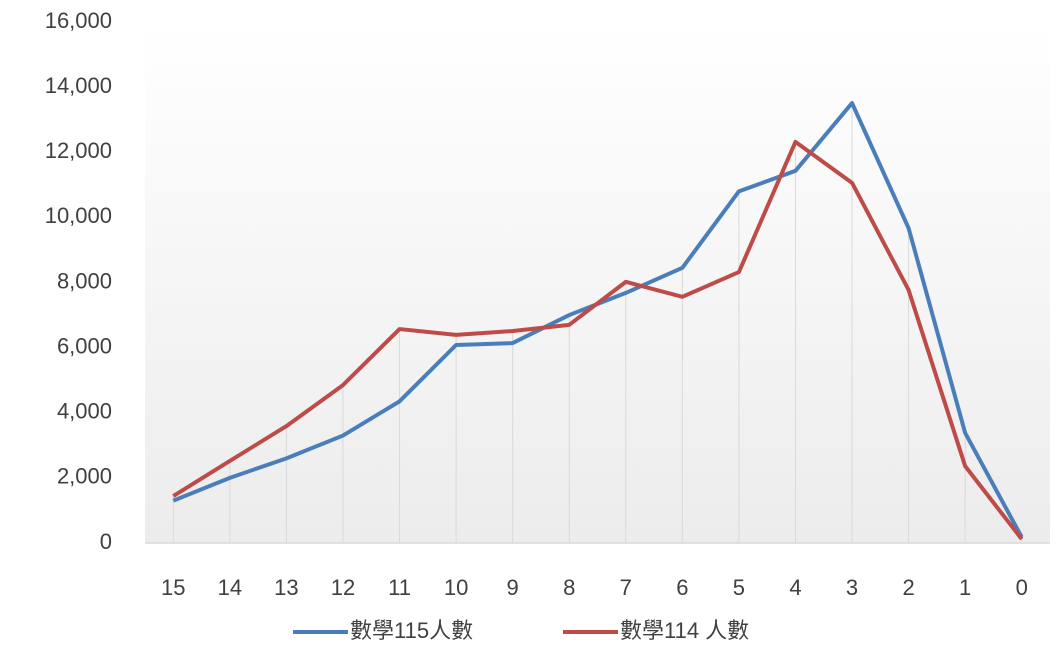  I want to click on x-tick-label: 14, so click(230, 587).